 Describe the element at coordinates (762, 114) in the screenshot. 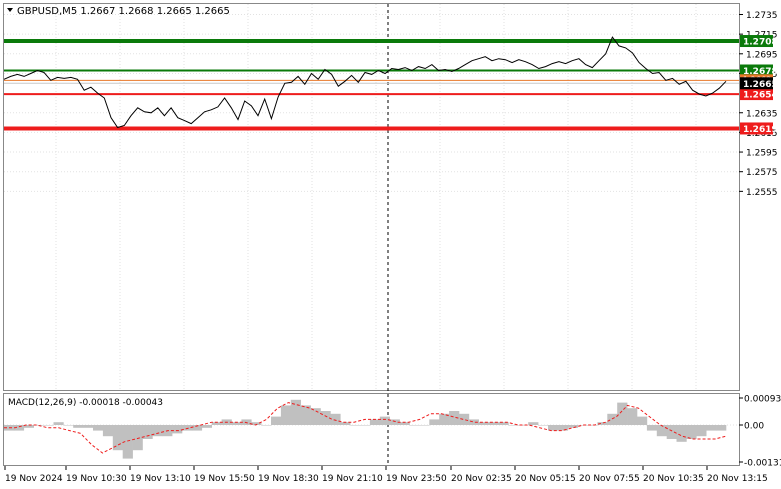

I see `price-tick-label: 1.2635` at that location.